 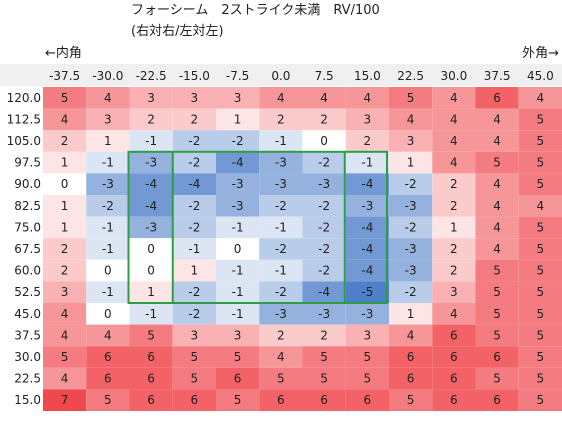 What do you see at coordinates (238, 163) in the screenshot?
I see `cell-value: -4` at bounding box center [238, 163].